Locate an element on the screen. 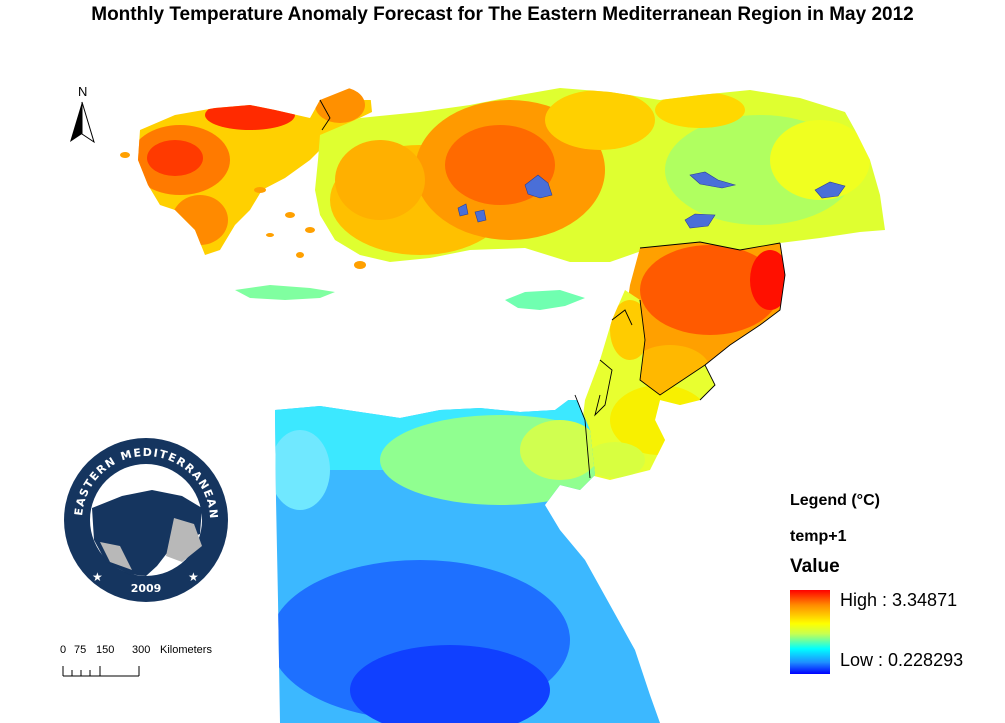 The height and width of the screenshot is (723, 1005). legend-layer-name: temp+1 is located at coordinates (818, 536).